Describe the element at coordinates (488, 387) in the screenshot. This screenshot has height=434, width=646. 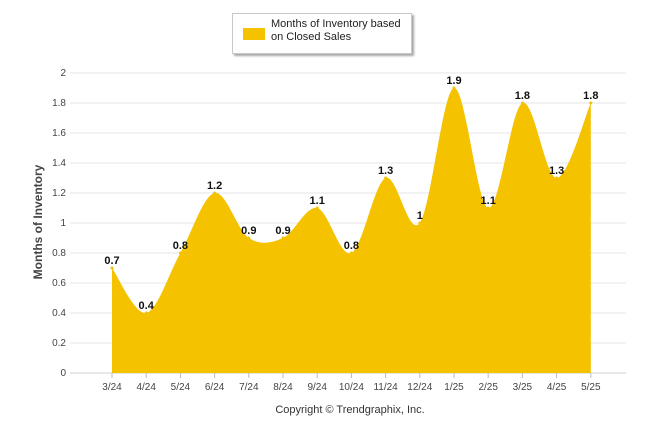
I see `x-tick-label: 2/25` at that location.